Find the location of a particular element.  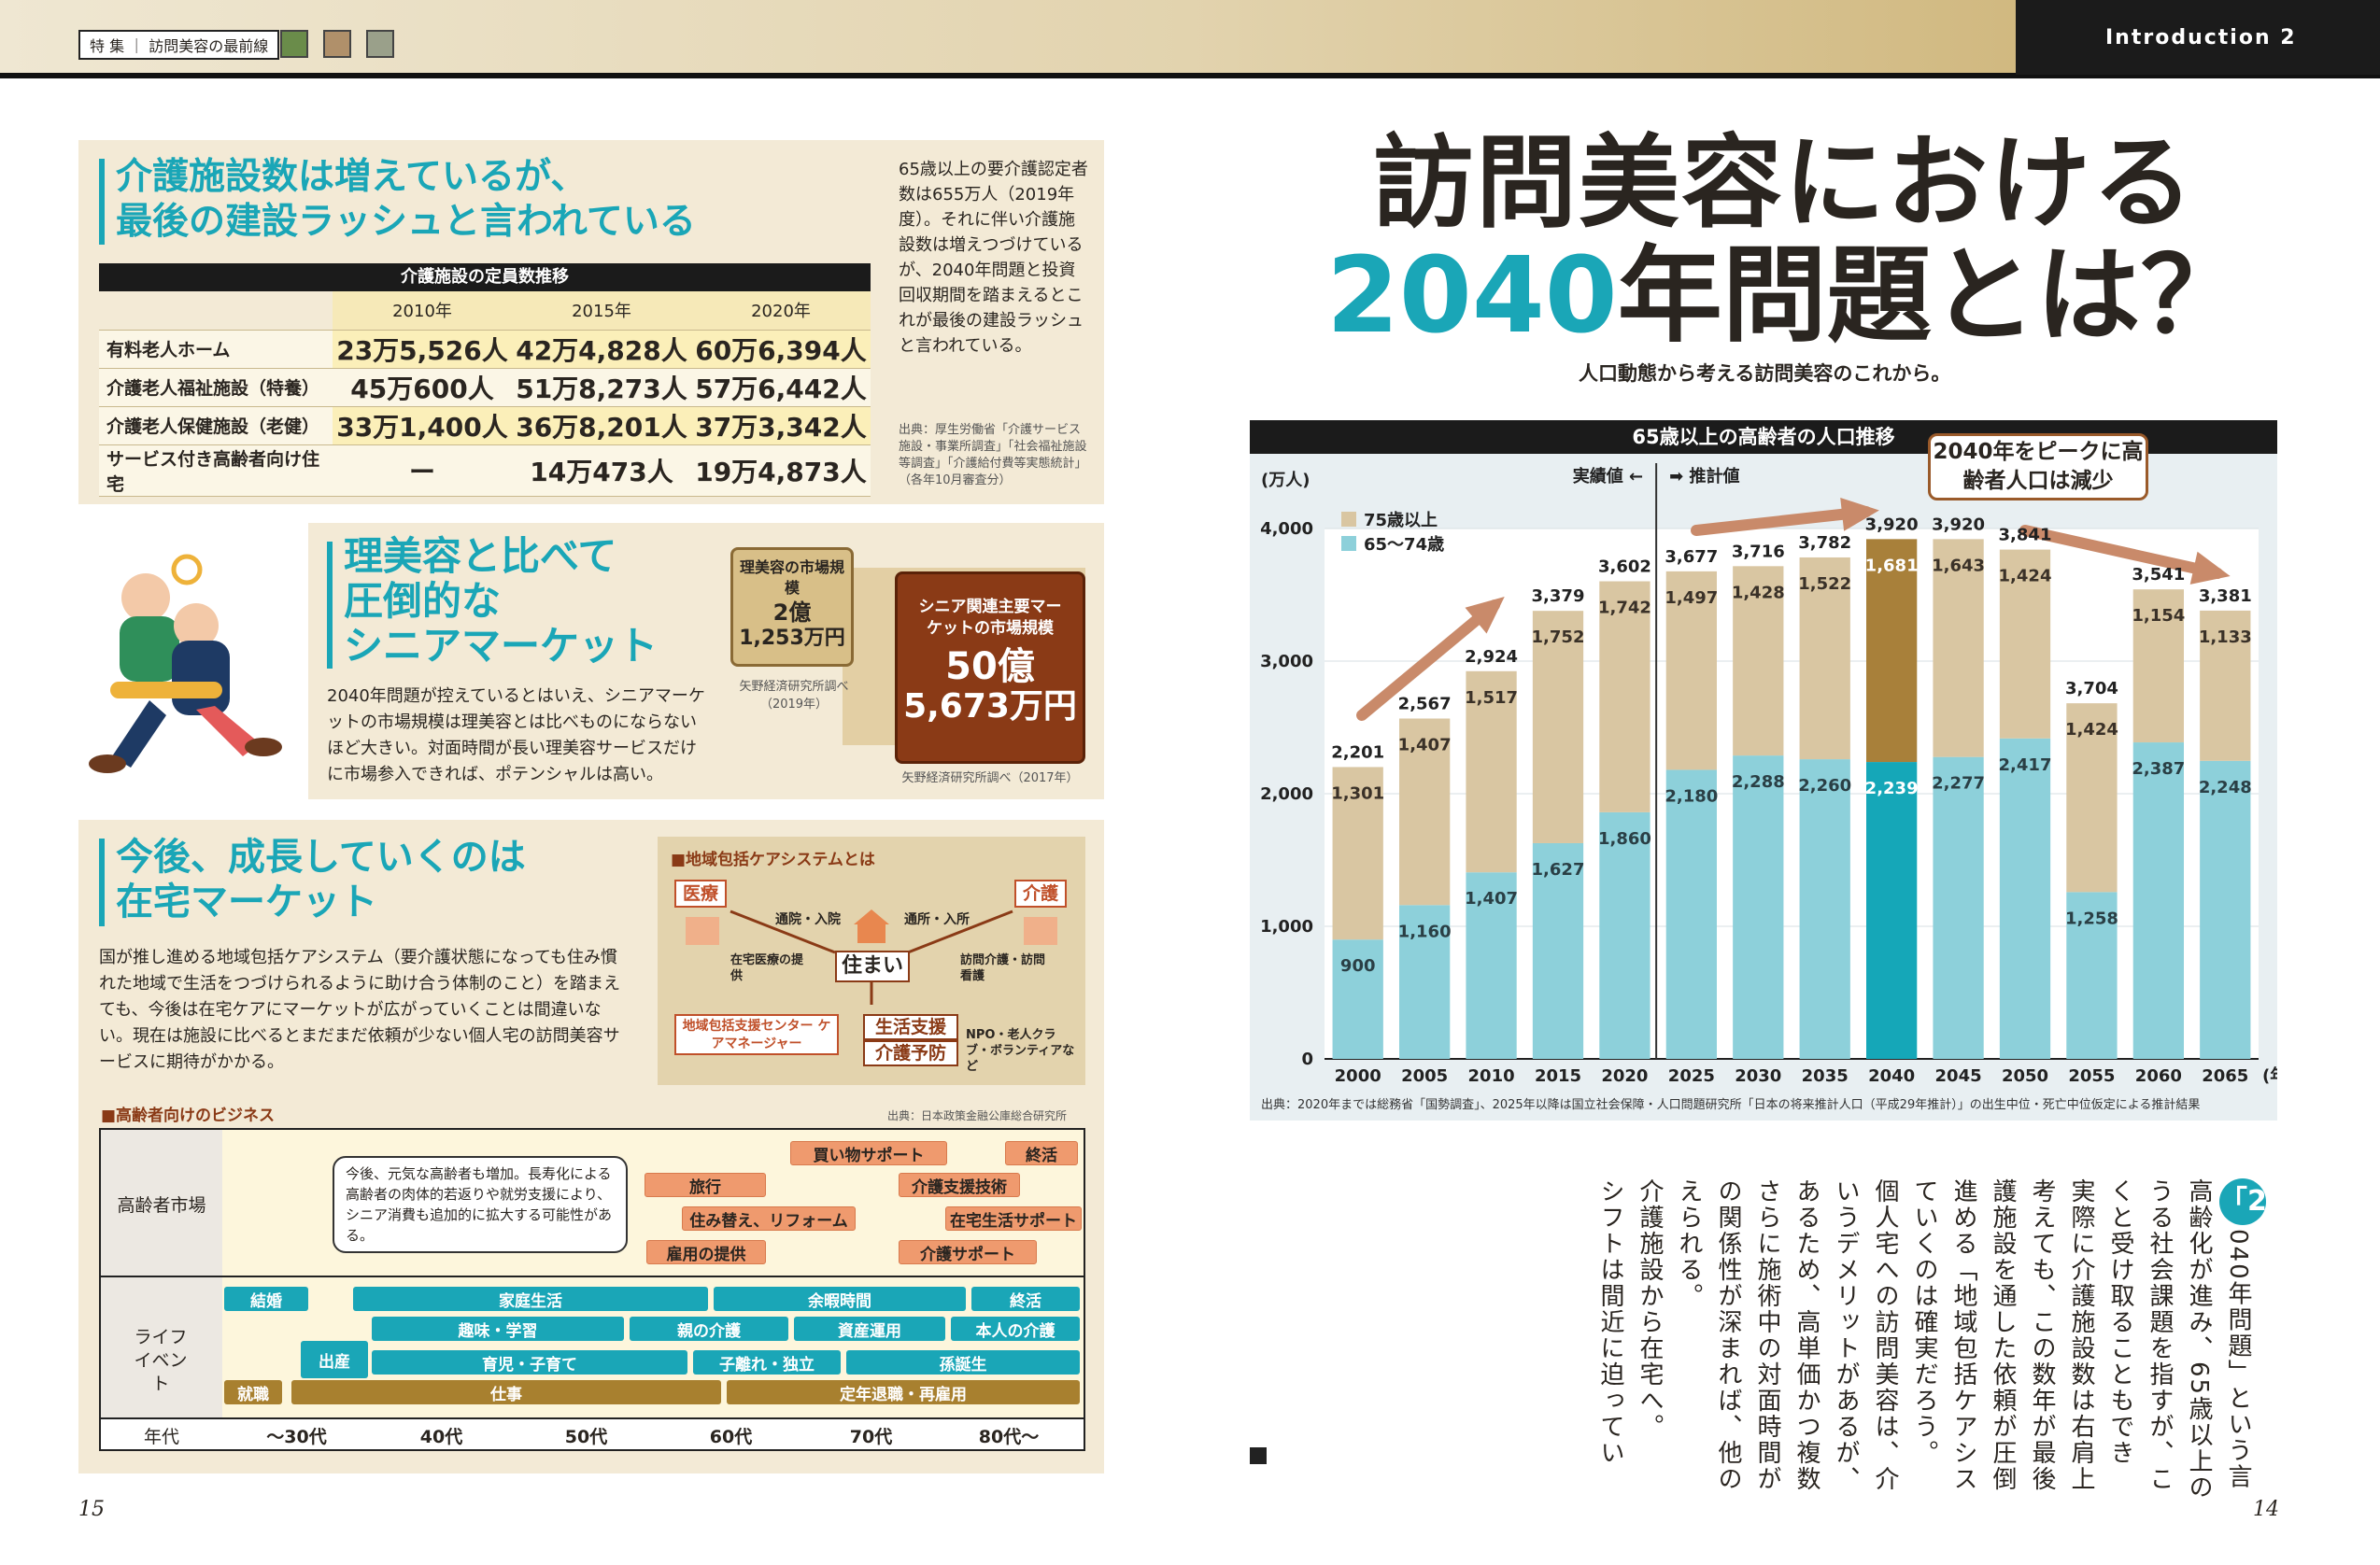

bar-65-label: 2,248 is located at coordinates (2225, 787).